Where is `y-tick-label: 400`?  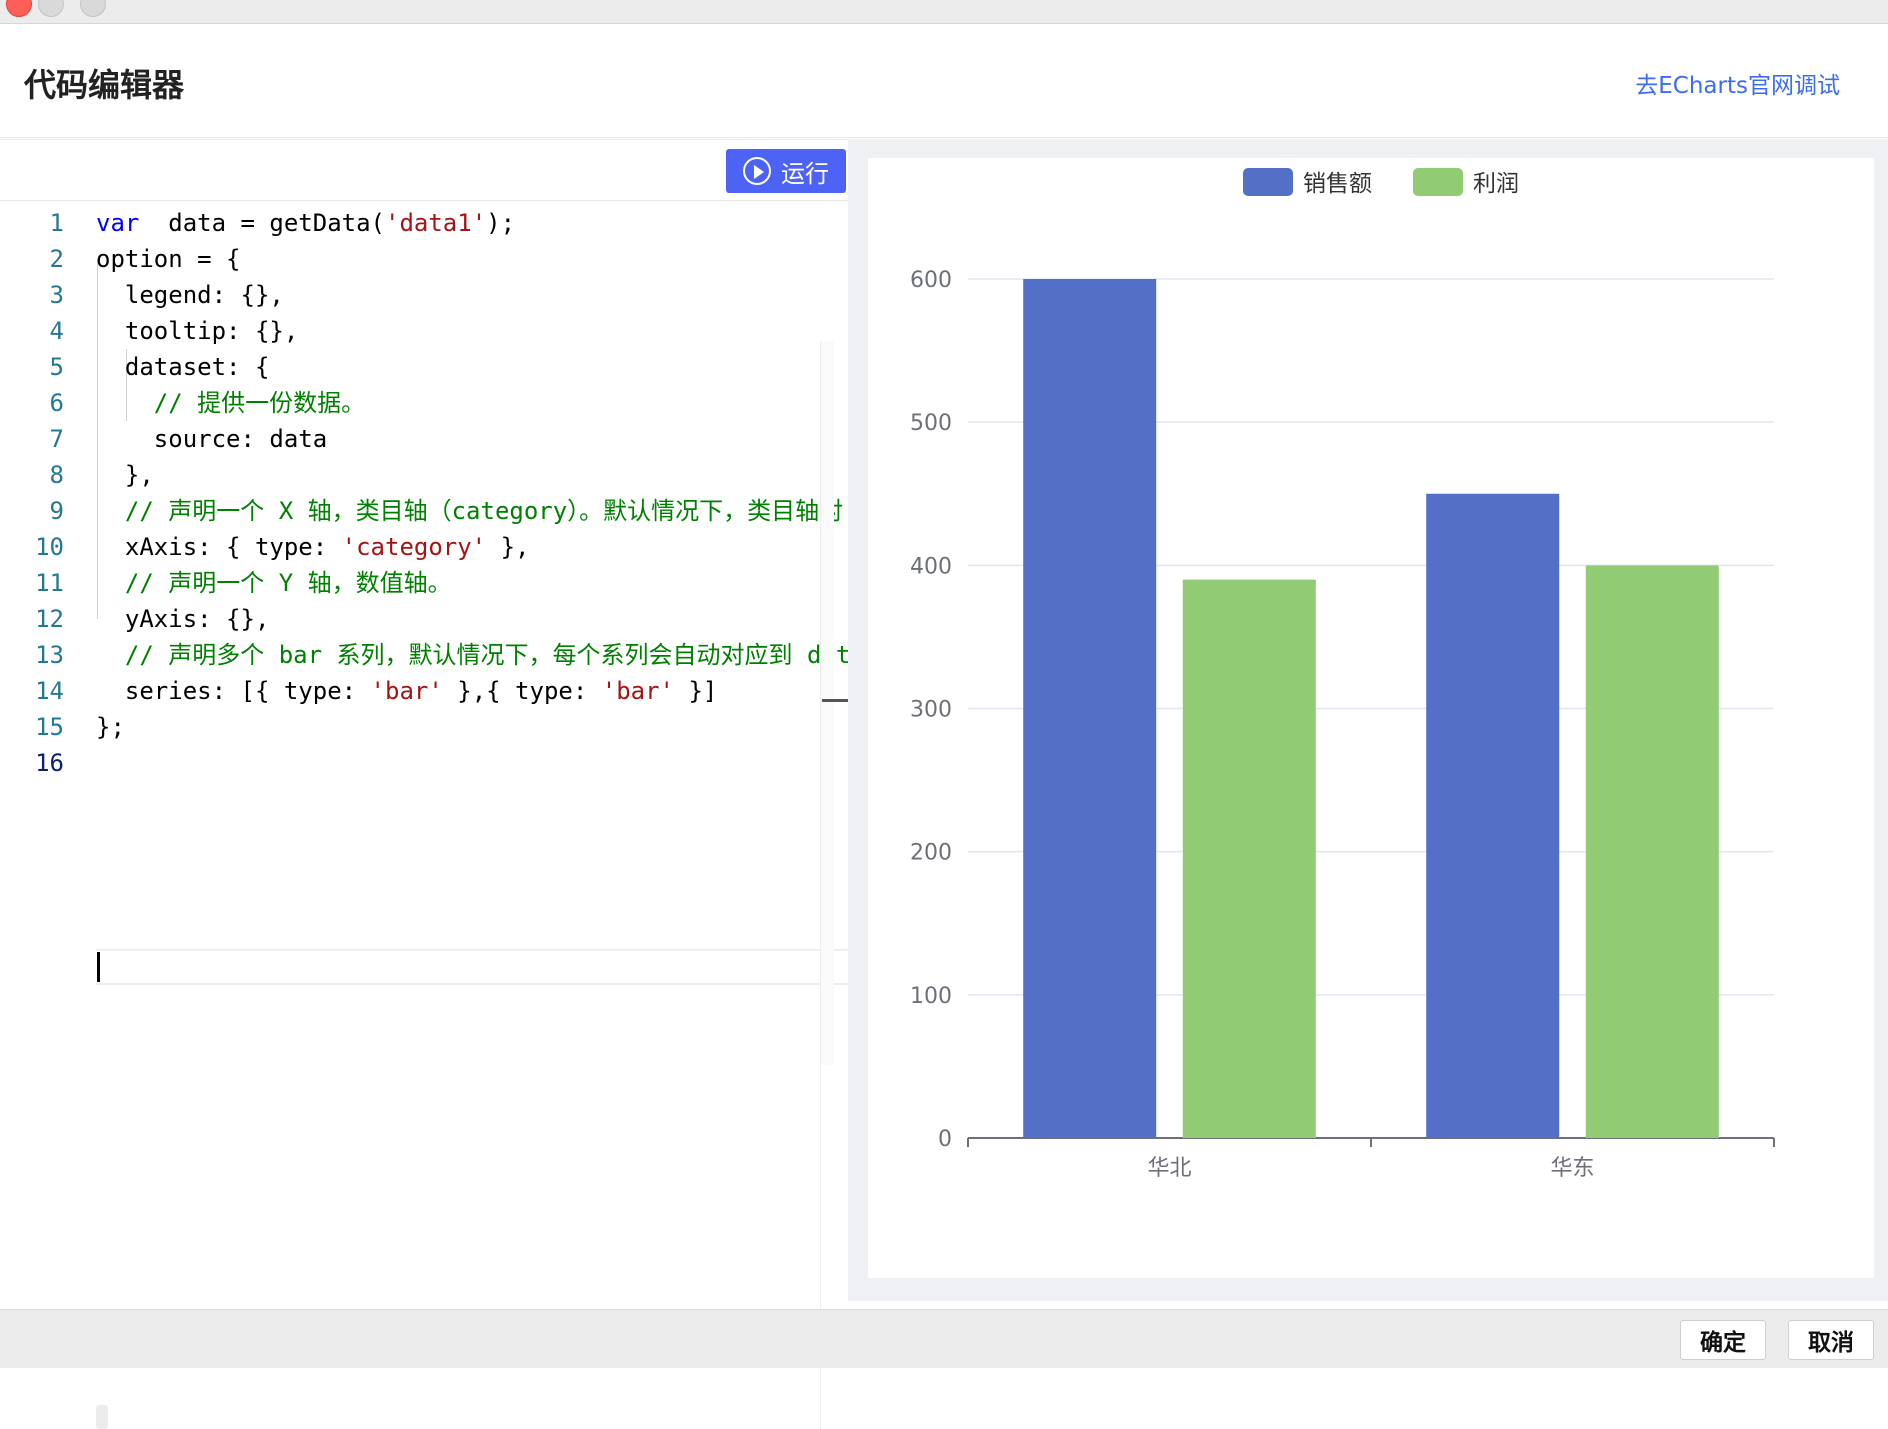 y-tick-label: 400 is located at coordinates (931, 566).